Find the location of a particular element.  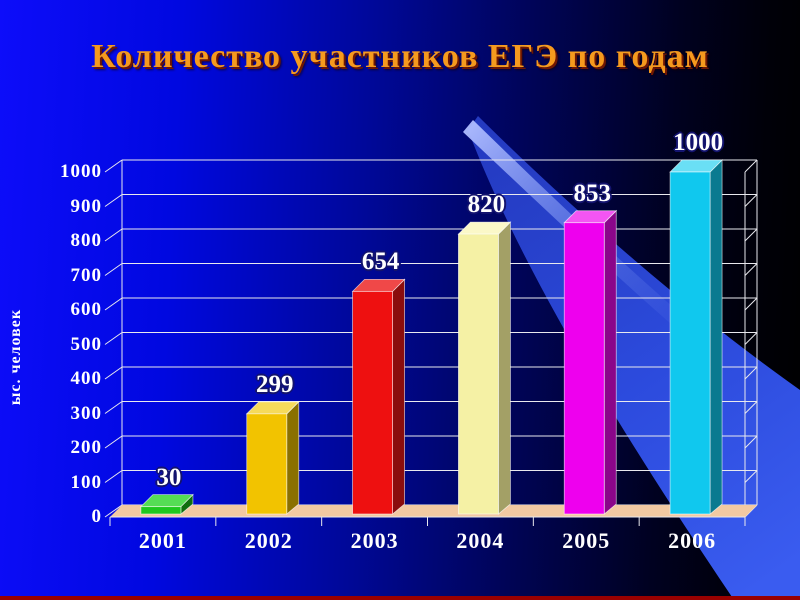

y-tick-label-400: 400 is located at coordinates (86, 378).